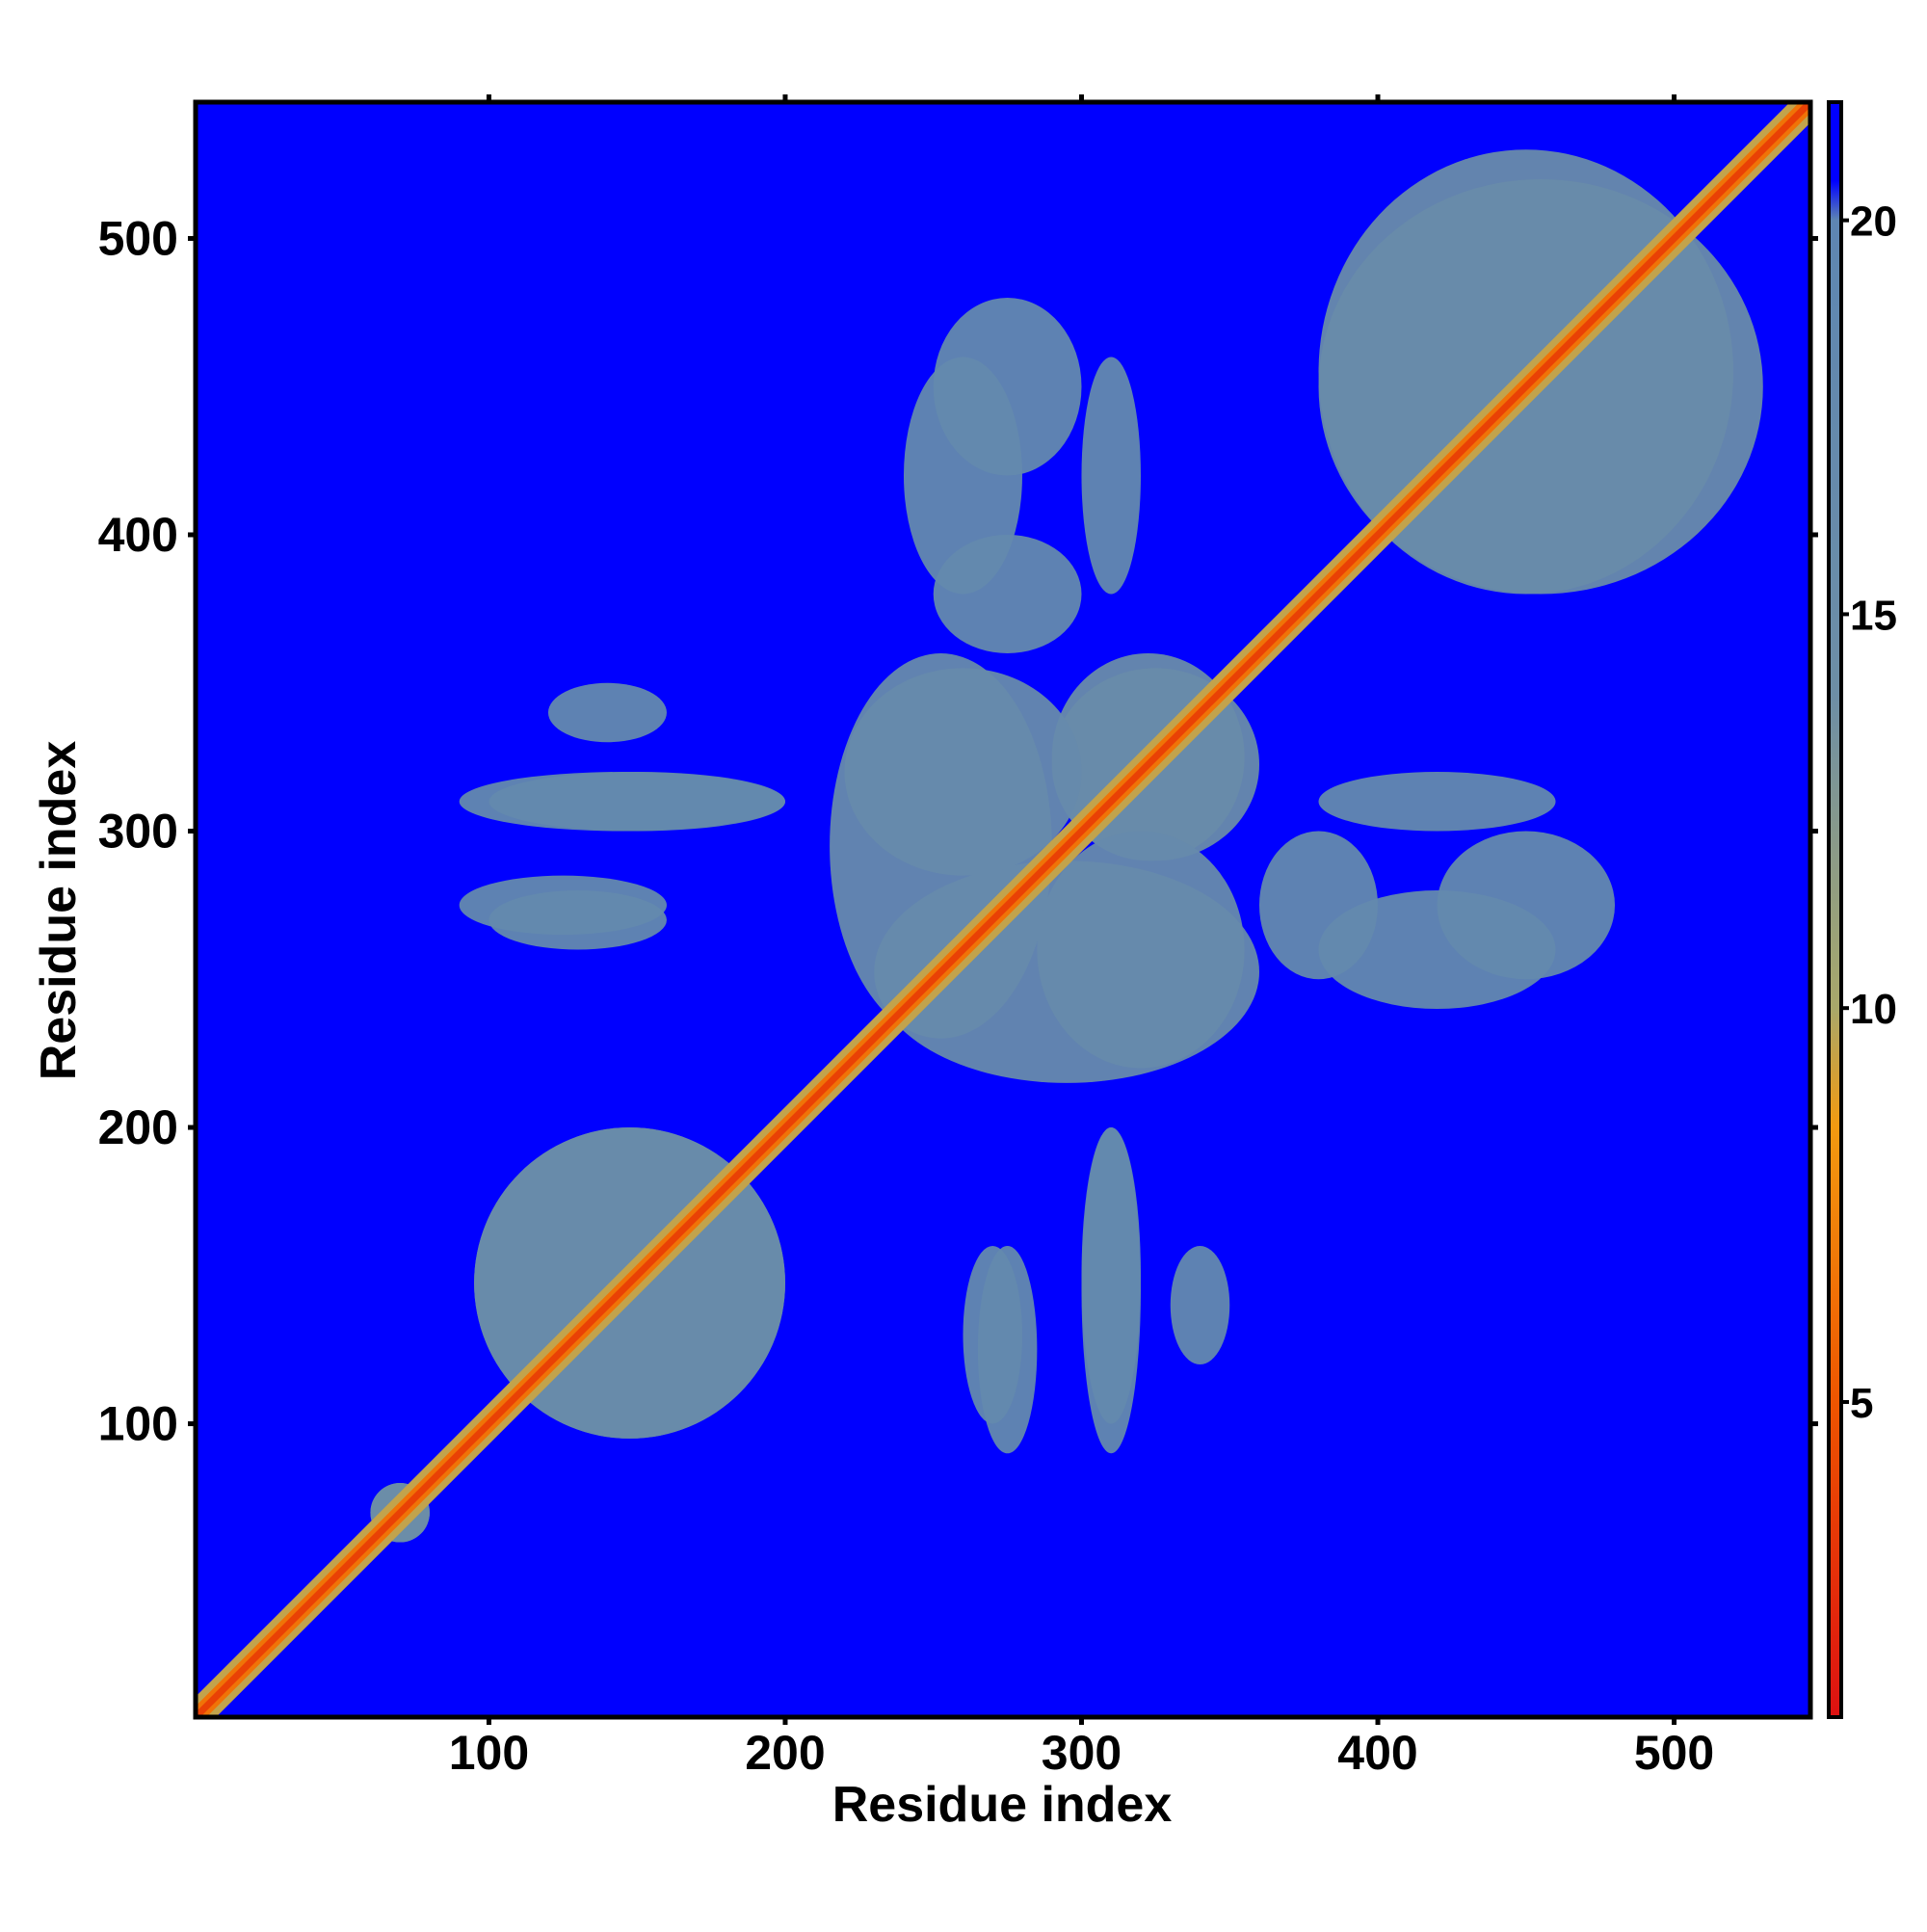  What do you see at coordinates (963, 772) in the screenshot?
I see `contact-region-5-mirror` at bounding box center [963, 772].